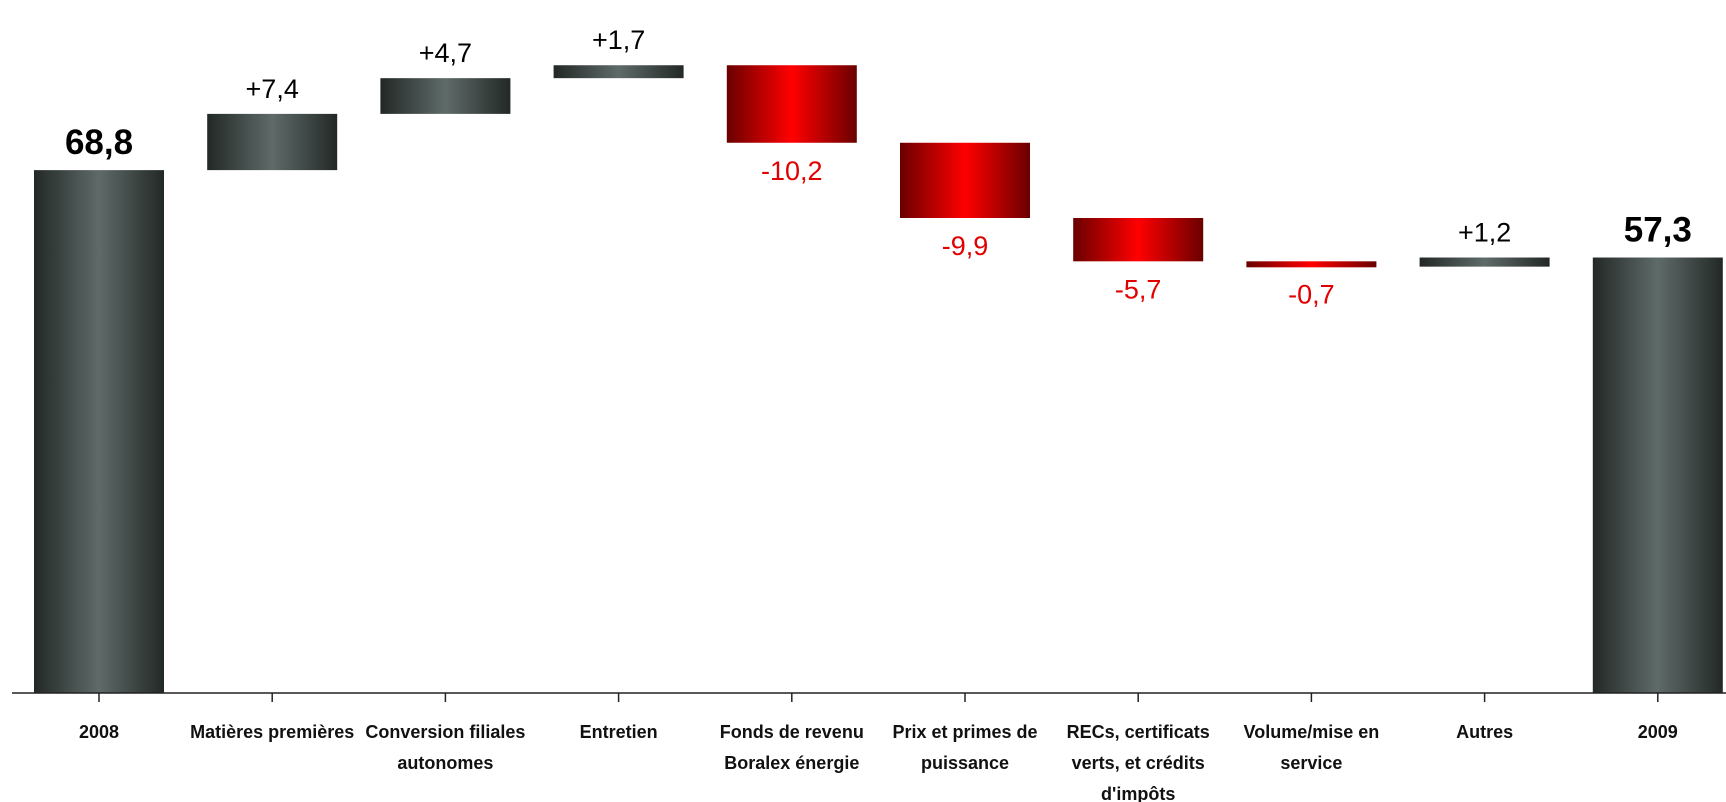 The width and height of the screenshot is (1726, 802). I want to click on data-label-0: 68,8, so click(99, 142).